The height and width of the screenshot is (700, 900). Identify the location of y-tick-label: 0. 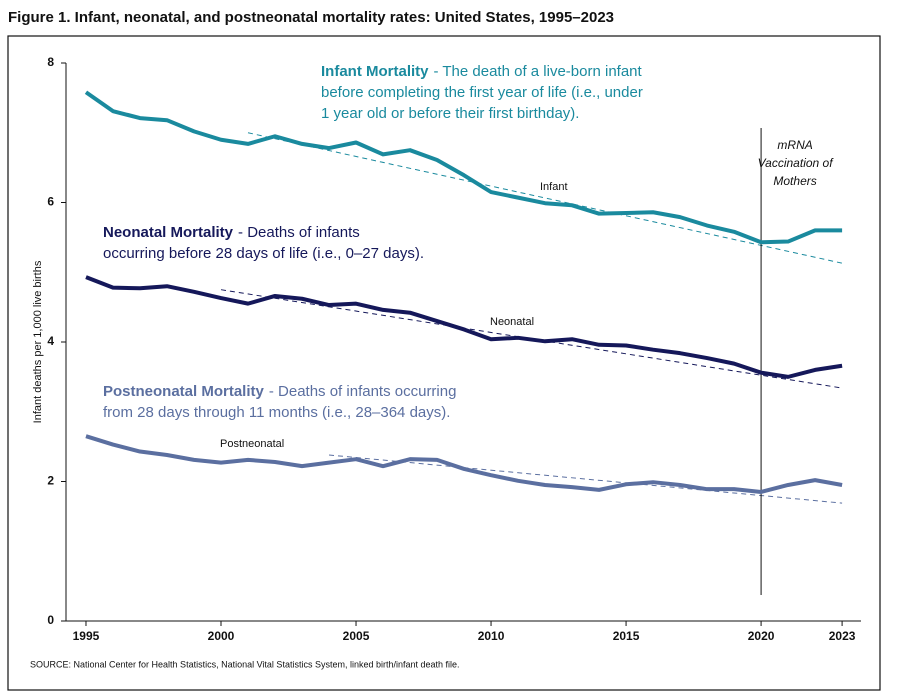
(50, 620).